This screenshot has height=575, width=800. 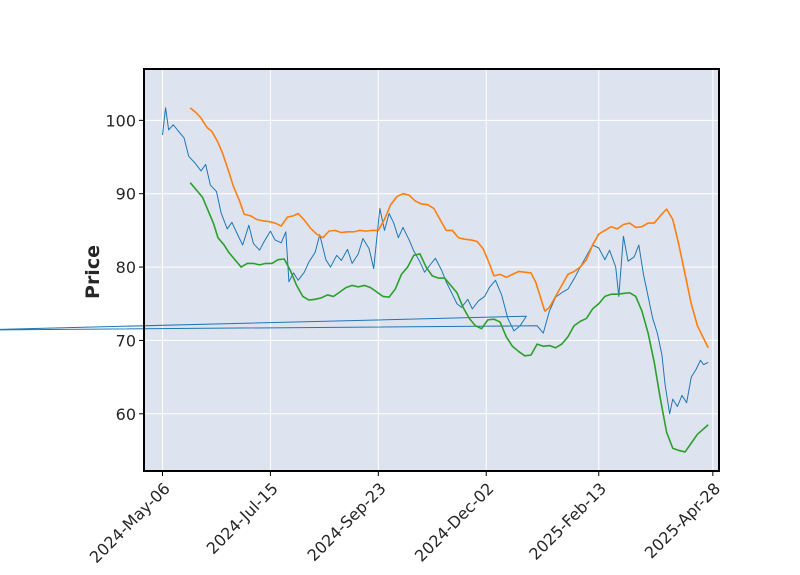 I want to click on x-tick-label: 2024-Jul-15, so click(x=242, y=518).